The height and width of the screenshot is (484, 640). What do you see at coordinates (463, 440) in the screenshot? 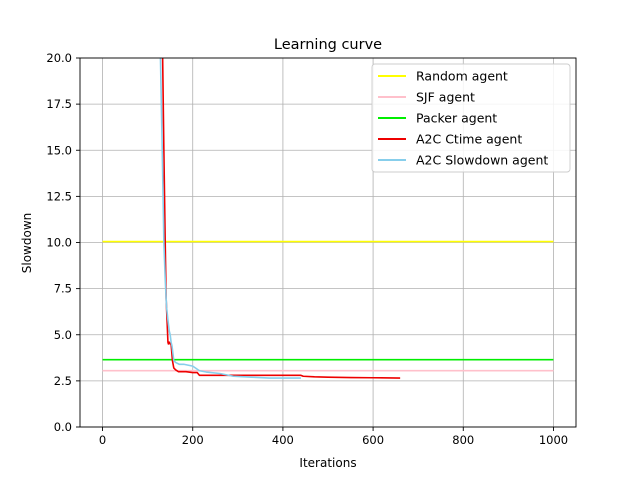
I see `x-tick-label: 800` at bounding box center [463, 440].